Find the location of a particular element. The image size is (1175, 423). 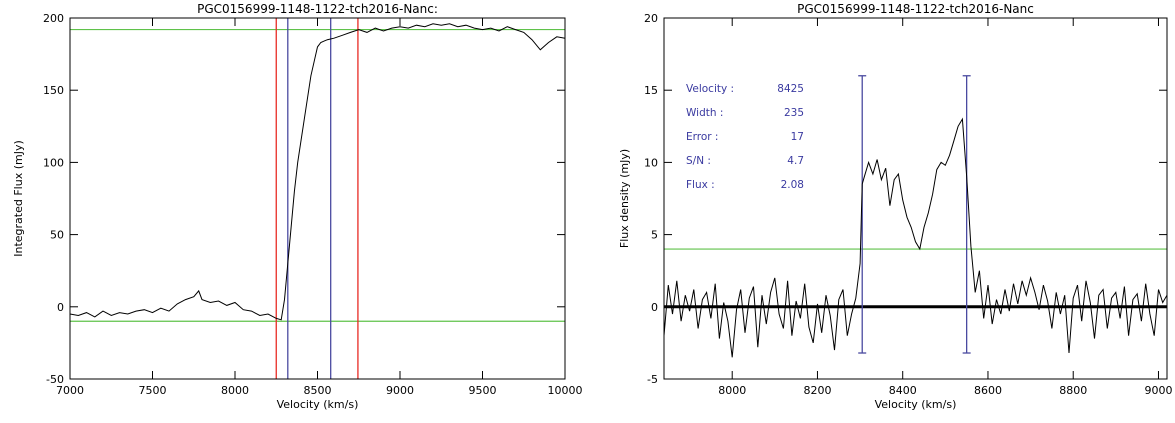

annotation-value: 2.08 is located at coordinates (792, 185).